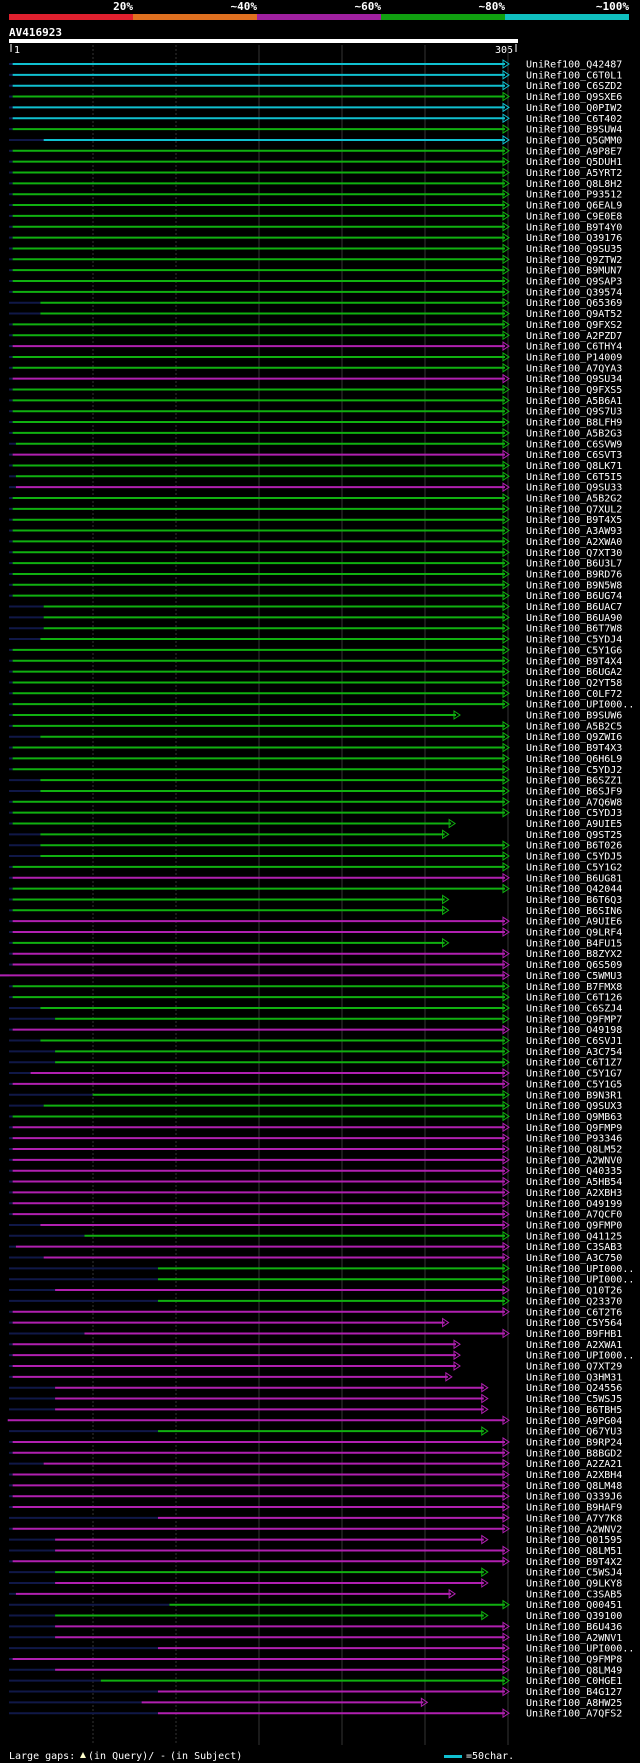 This screenshot has width=640, height=1763. I want to click on hit-label: UniRef100_C6SVT3, so click(574, 455).